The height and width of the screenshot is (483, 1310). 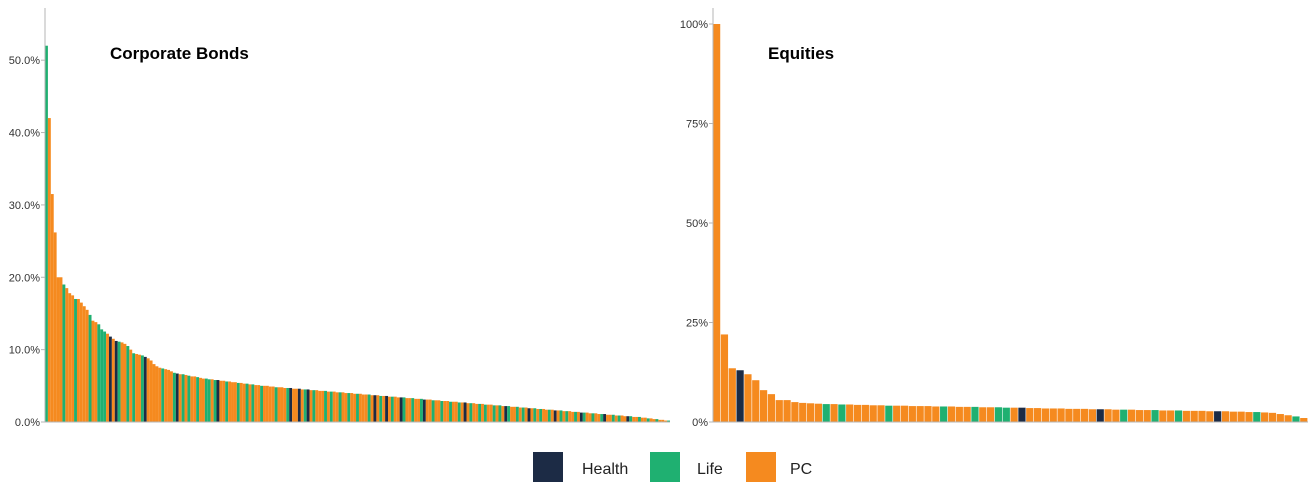 What do you see at coordinates (27, 242) in the screenshot?
I see `corporate-bonds-y-ticks: 0.0% 10.0% 20.0% 30.0% 40.0% 50.0%` at bounding box center [27, 242].